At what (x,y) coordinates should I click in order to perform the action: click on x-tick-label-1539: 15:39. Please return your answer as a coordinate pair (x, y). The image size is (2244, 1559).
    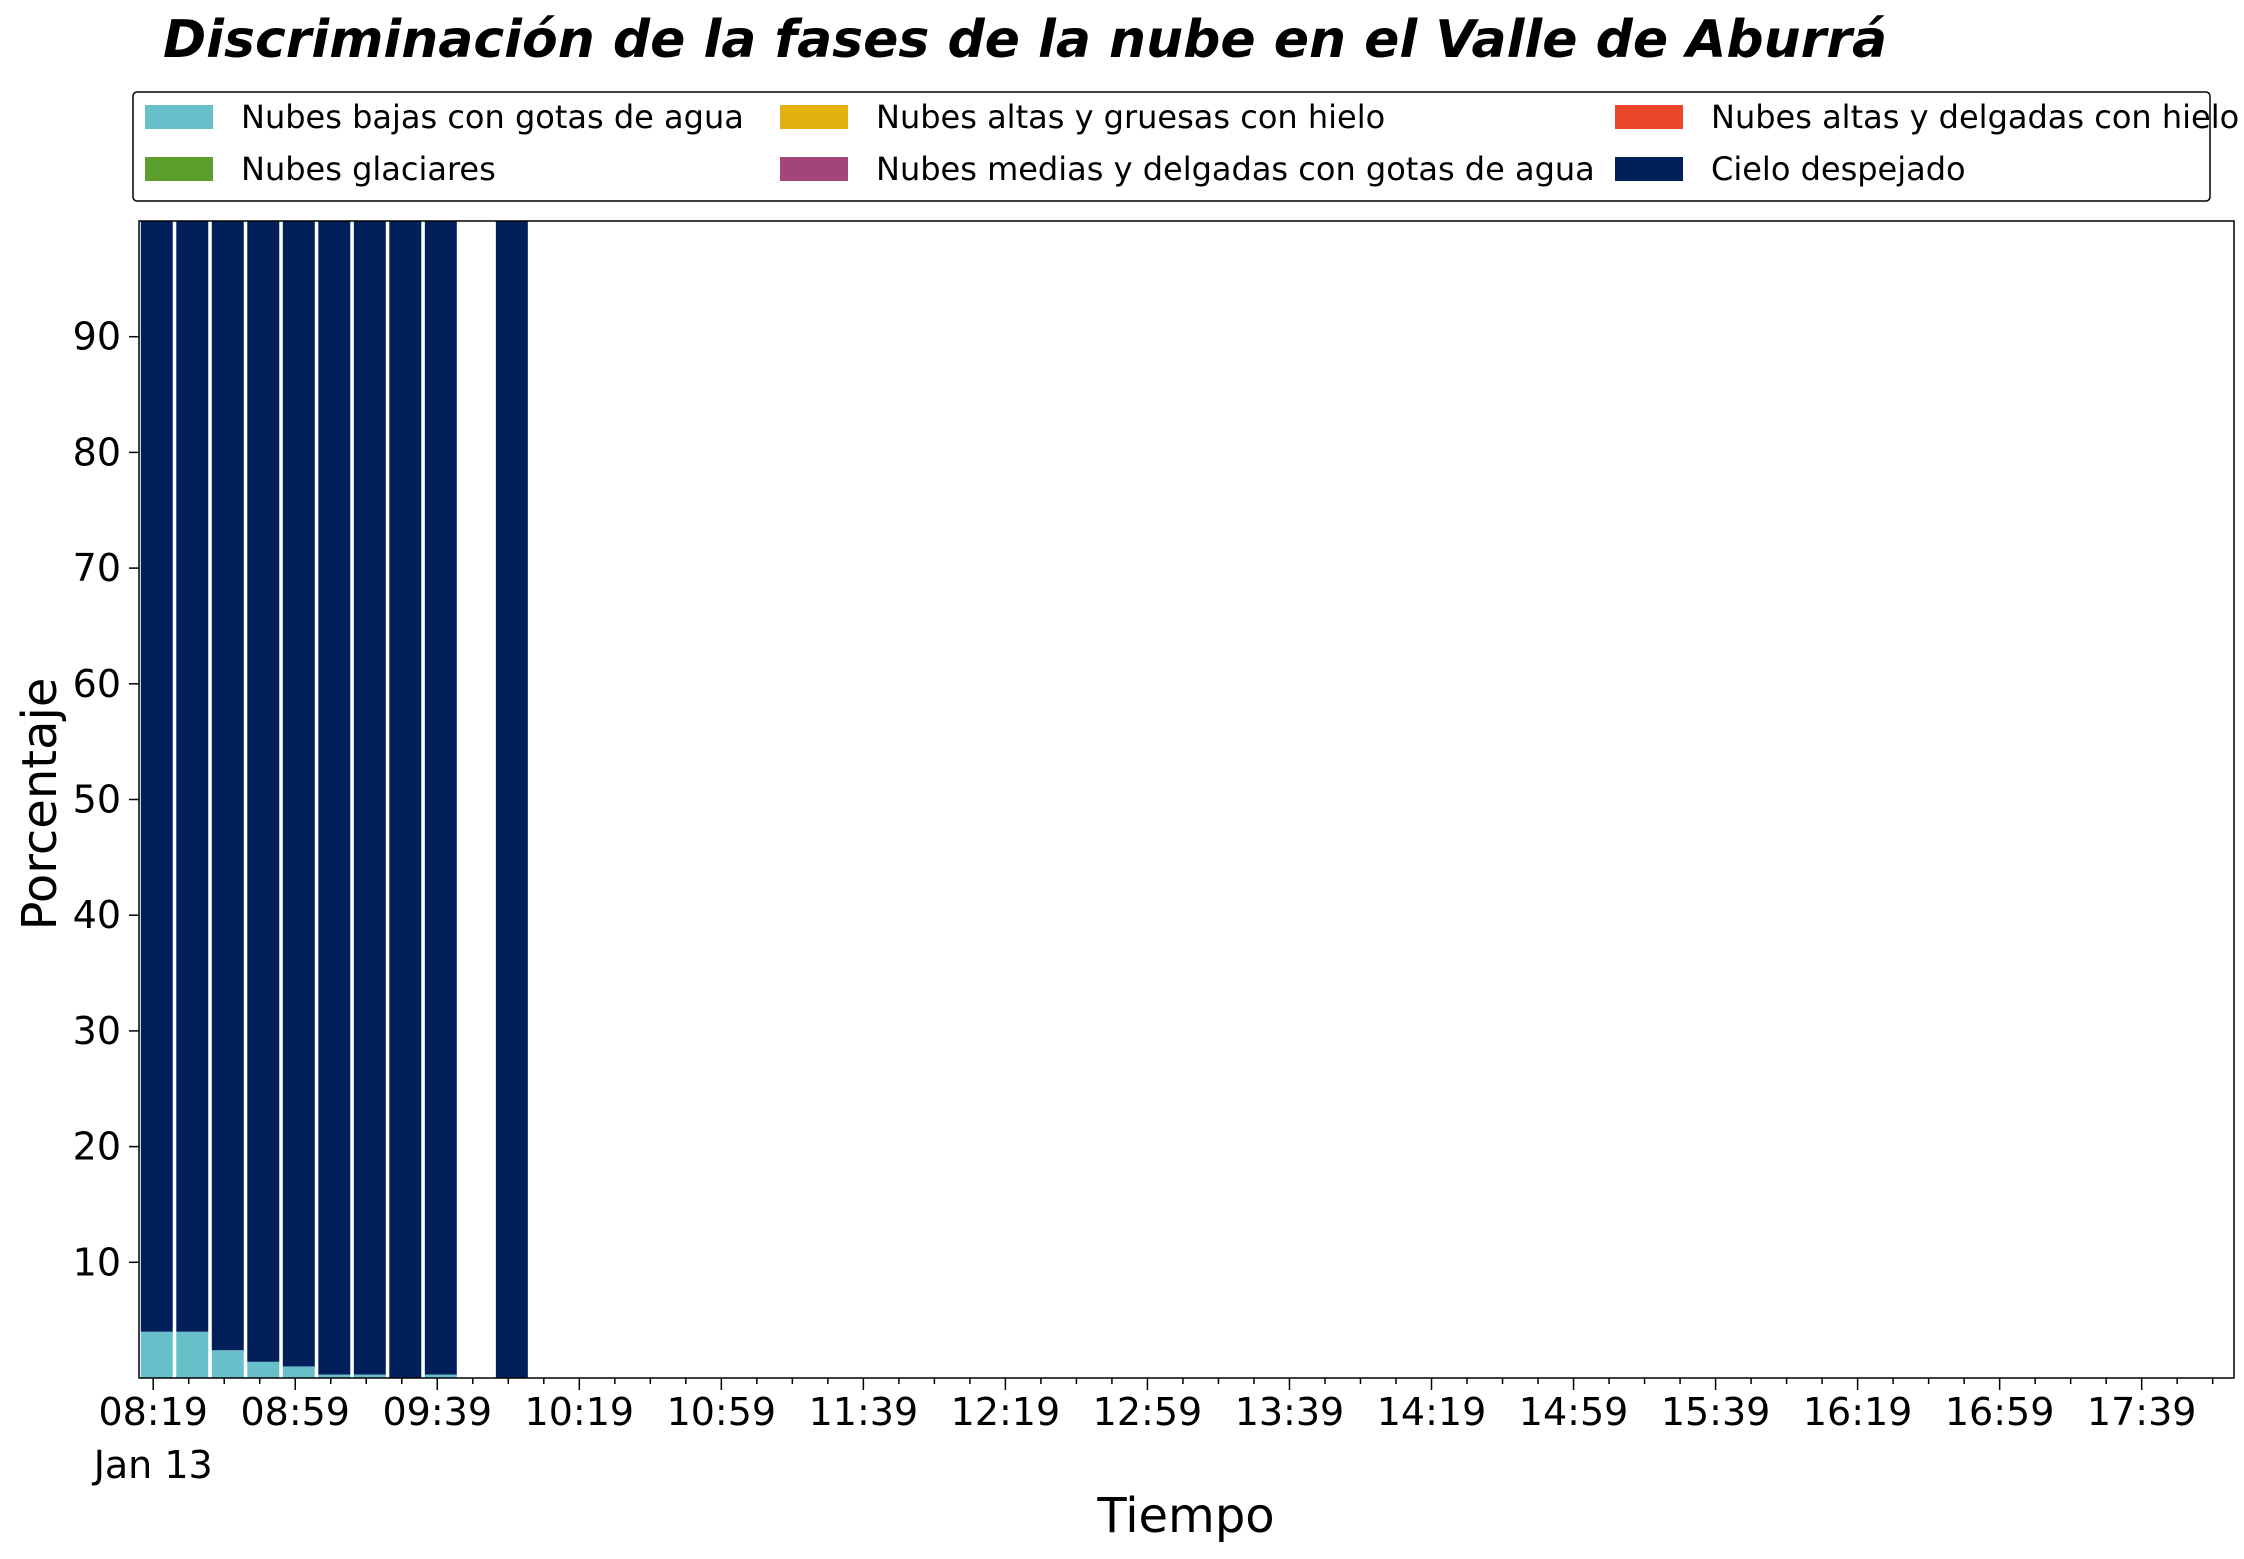
    Looking at the image, I should click on (1716, 1412).